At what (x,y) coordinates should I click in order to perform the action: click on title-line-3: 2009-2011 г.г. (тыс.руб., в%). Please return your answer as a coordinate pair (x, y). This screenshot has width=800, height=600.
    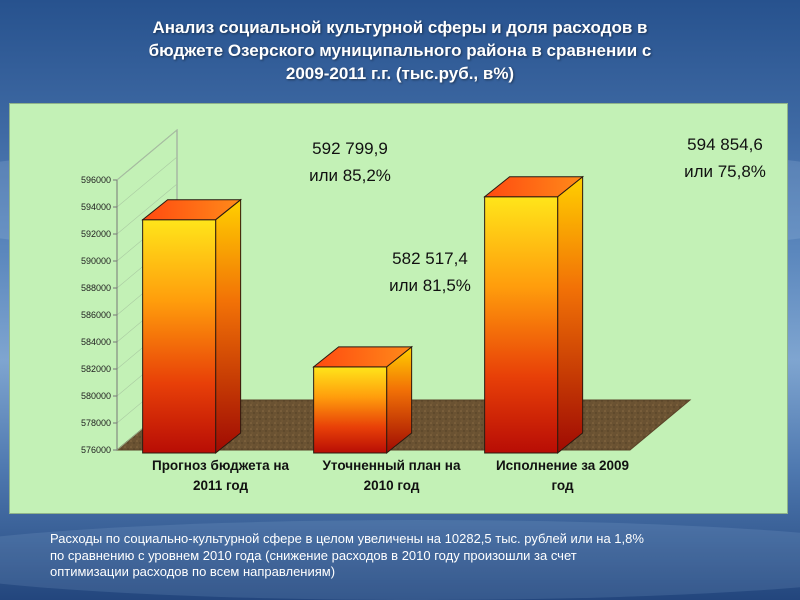
    Looking at the image, I should click on (400, 73).